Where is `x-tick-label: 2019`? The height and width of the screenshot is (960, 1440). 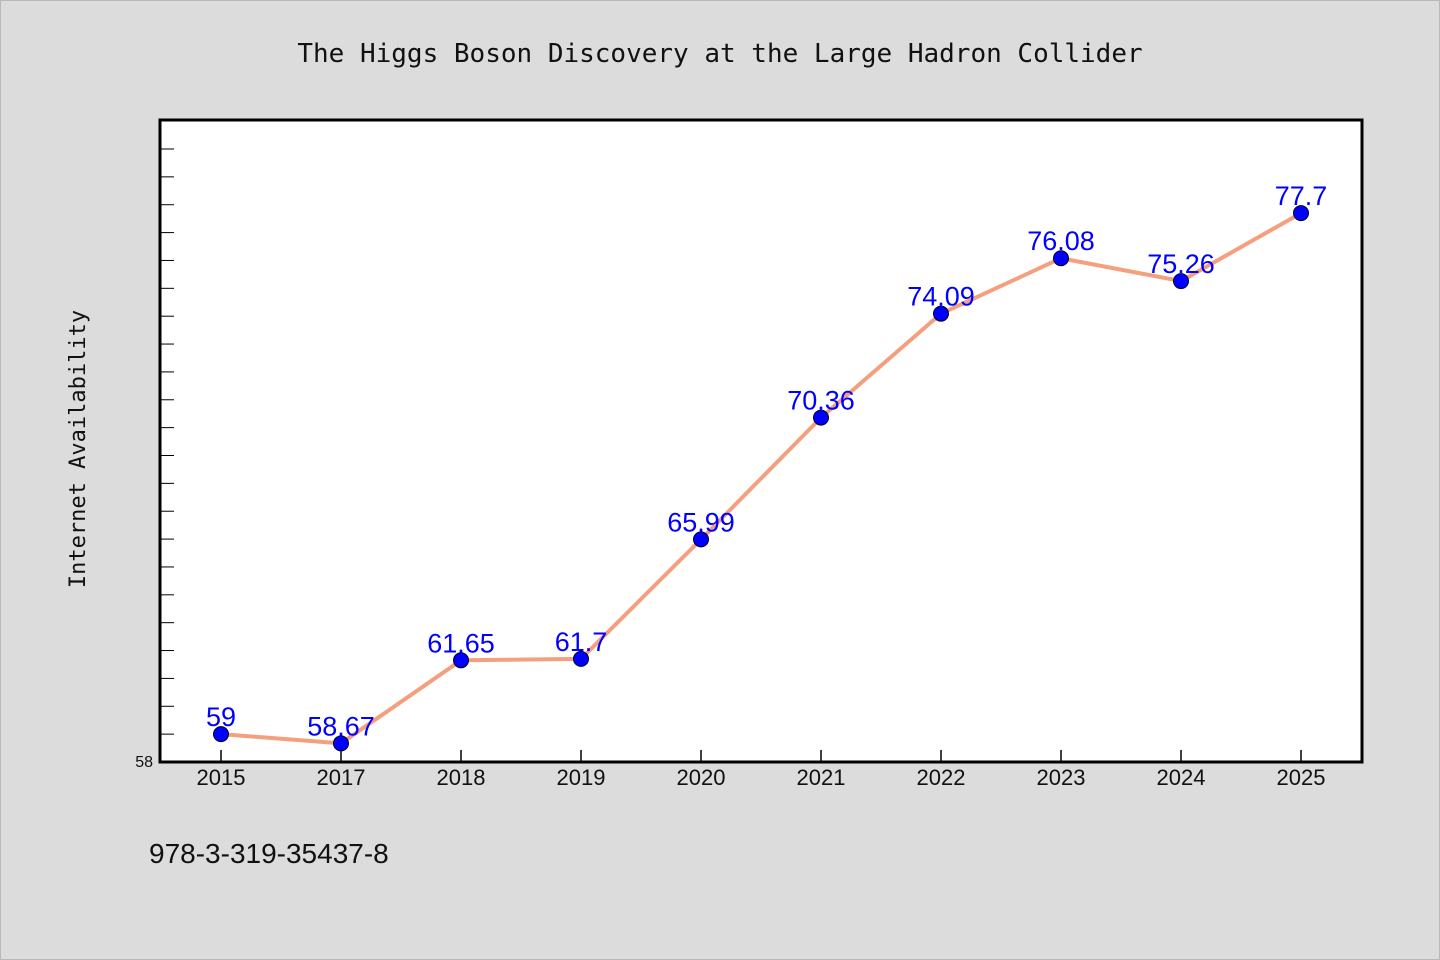 x-tick-label: 2019 is located at coordinates (581, 777).